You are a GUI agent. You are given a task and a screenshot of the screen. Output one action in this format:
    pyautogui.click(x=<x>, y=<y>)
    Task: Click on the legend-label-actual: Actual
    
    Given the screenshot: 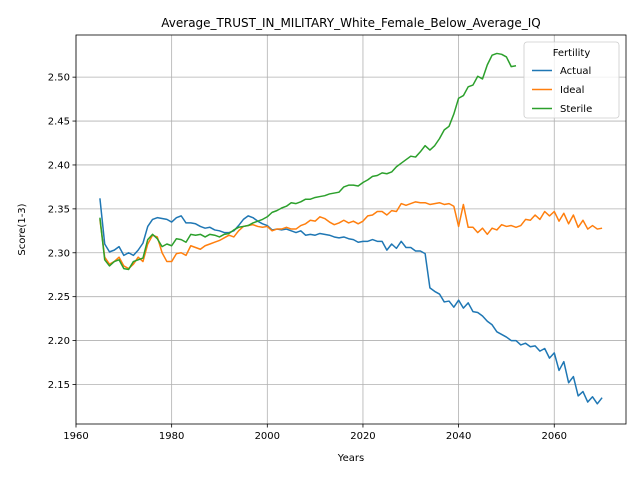 What is the action you would take?
    pyautogui.click(x=575, y=71)
    